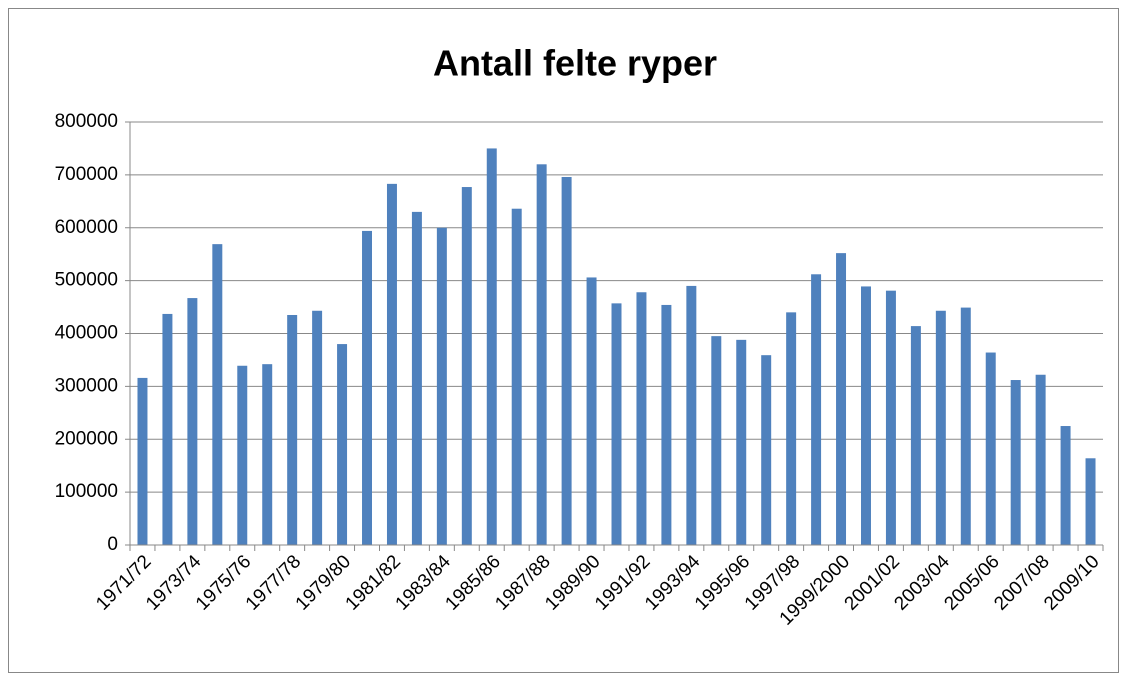 Image resolution: width=1127 pixels, height=680 pixels. I want to click on y-tick-label: 400000, so click(86, 333).